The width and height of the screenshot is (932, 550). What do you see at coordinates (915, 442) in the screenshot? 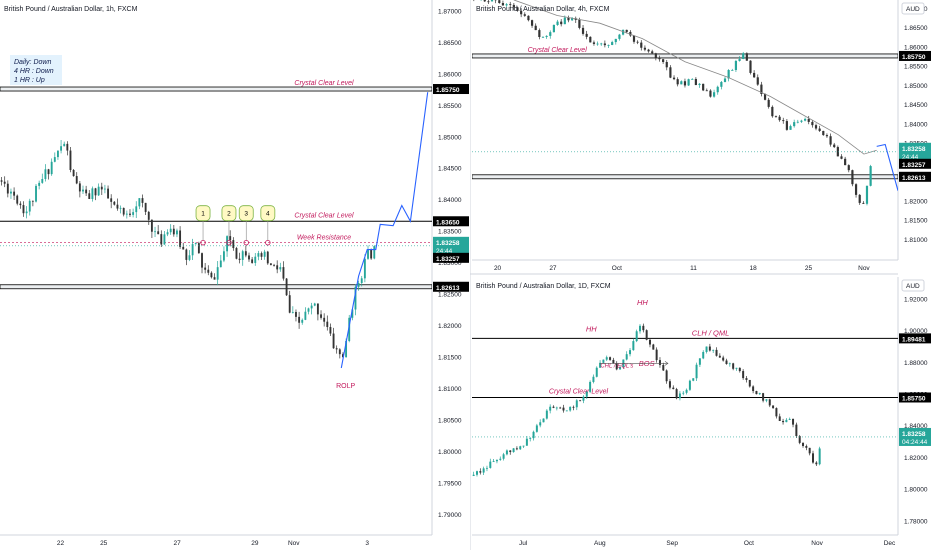
I see `countdown-label: 04:24:44` at bounding box center [915, 442].